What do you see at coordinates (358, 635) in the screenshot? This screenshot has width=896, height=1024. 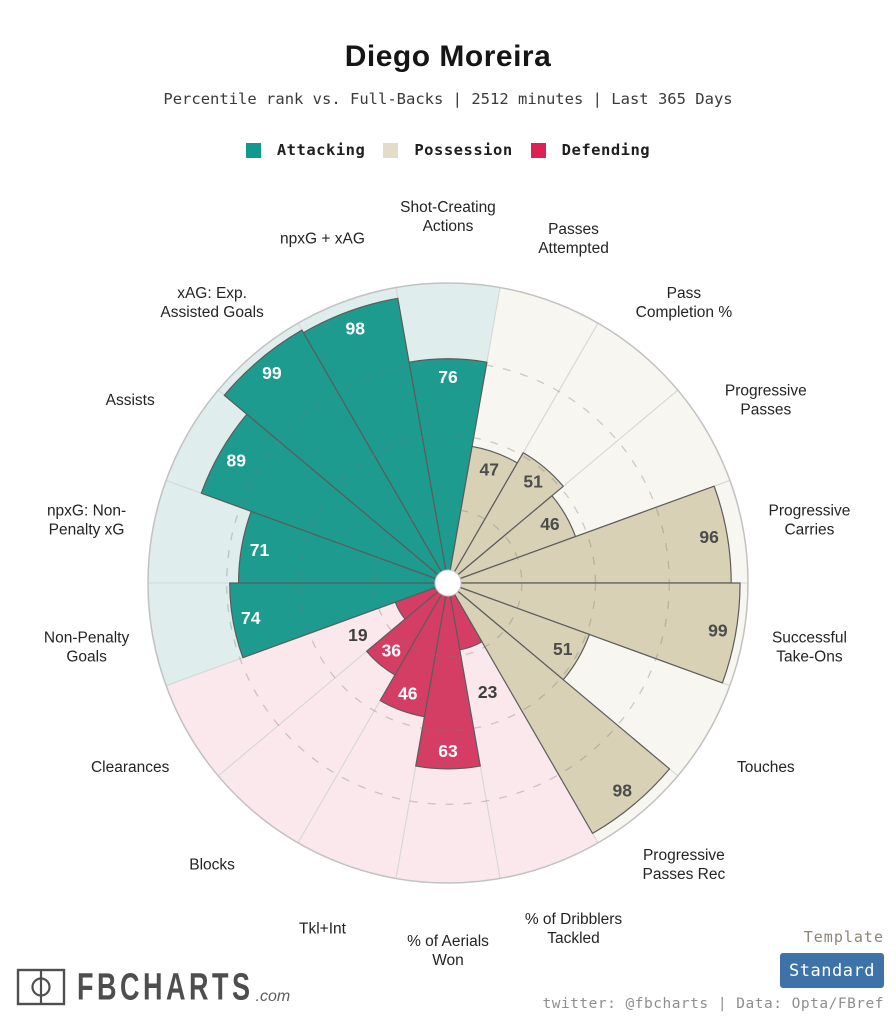 I see `svg-text: 19` at bounding box center [358, 635].